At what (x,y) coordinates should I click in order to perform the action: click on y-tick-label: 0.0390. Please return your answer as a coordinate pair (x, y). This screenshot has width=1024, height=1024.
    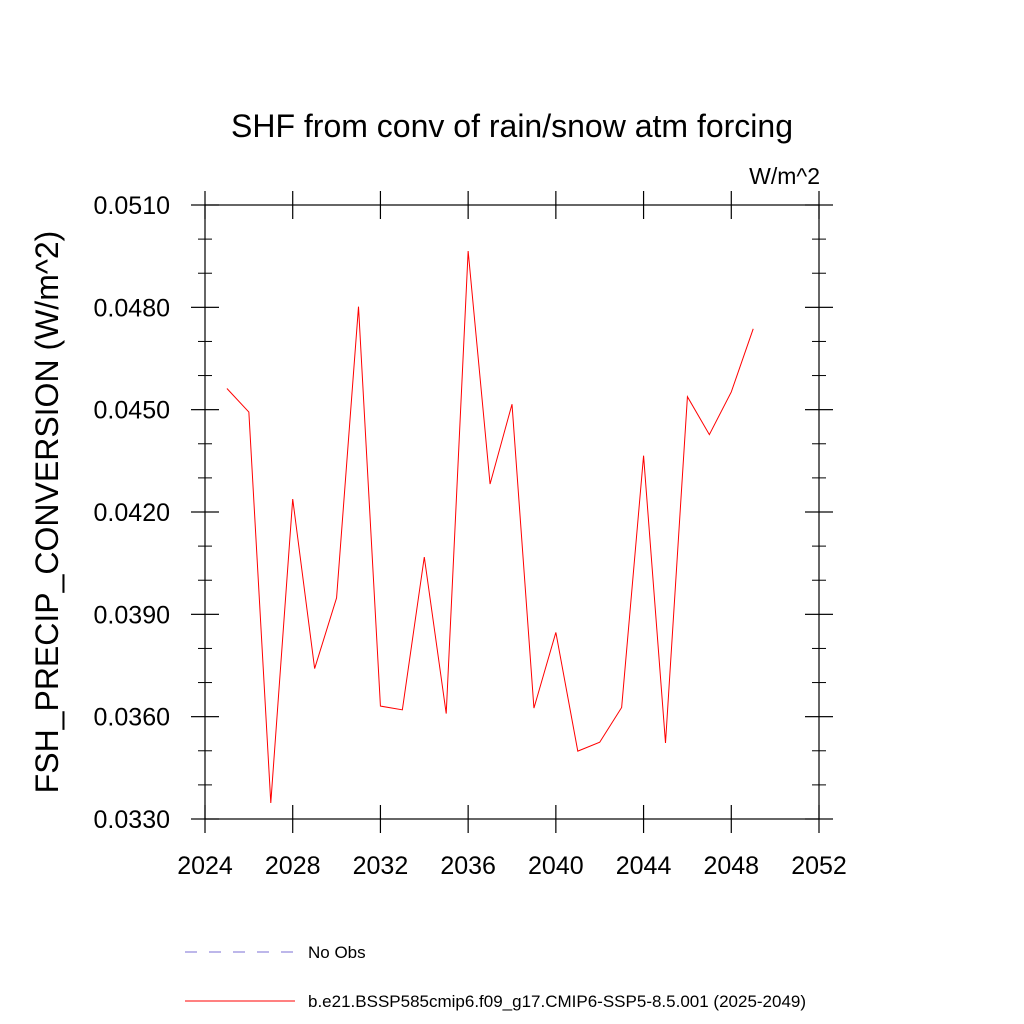
    Looking at the image, I should click on (132, 615).